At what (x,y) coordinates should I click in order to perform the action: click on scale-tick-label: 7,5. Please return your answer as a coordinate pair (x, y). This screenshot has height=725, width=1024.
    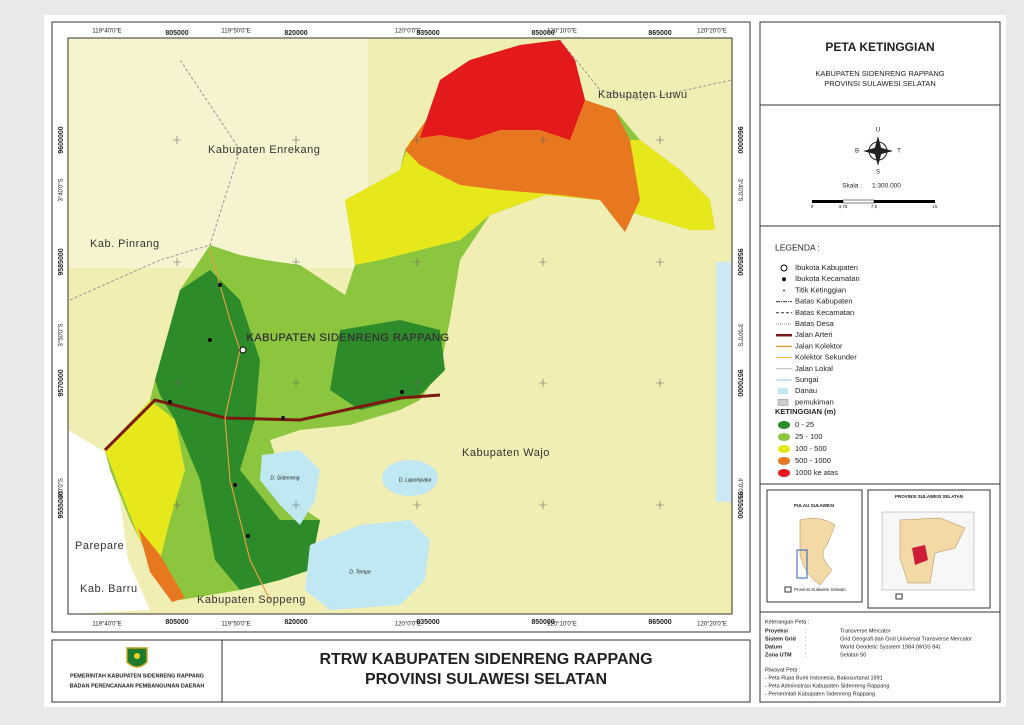
    Looking at the image, I should click on (874, 206).